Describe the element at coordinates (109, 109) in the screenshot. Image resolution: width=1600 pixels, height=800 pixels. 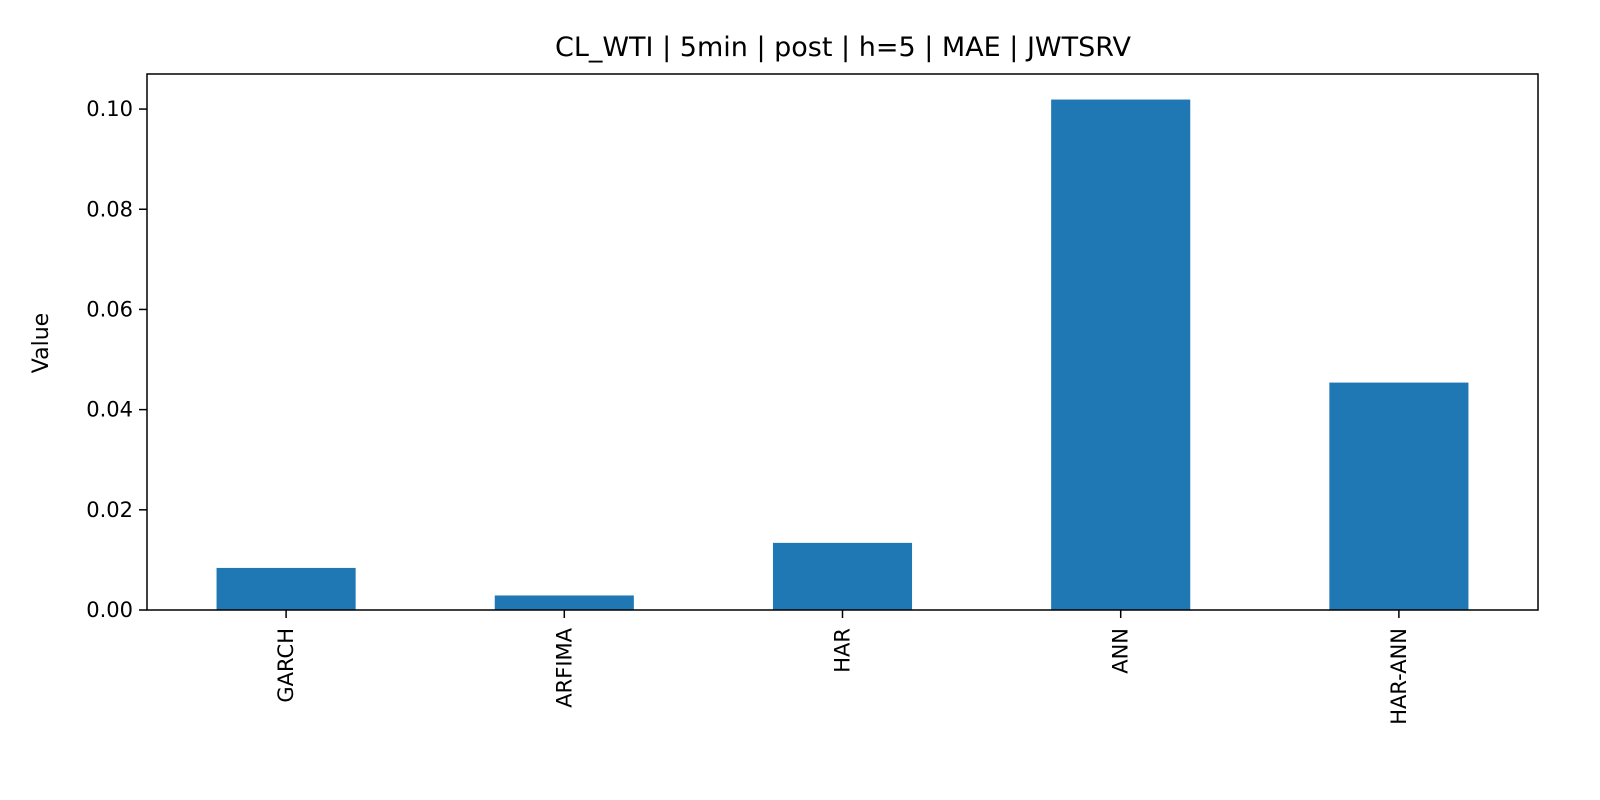
I see `y-tick-label: 0.10` at that location.